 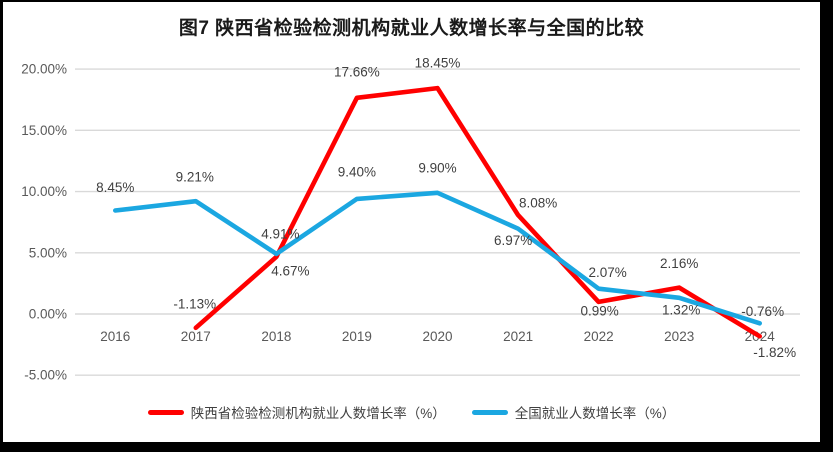 What do you see at coordinates (357, 71) in the screenshot?
I see `data-label: 17.66%` at bounding box center [357, 71].